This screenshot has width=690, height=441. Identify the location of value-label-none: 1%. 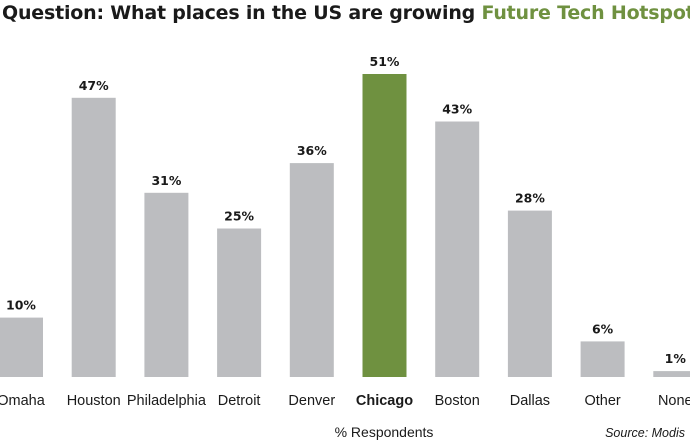
(676, 358).